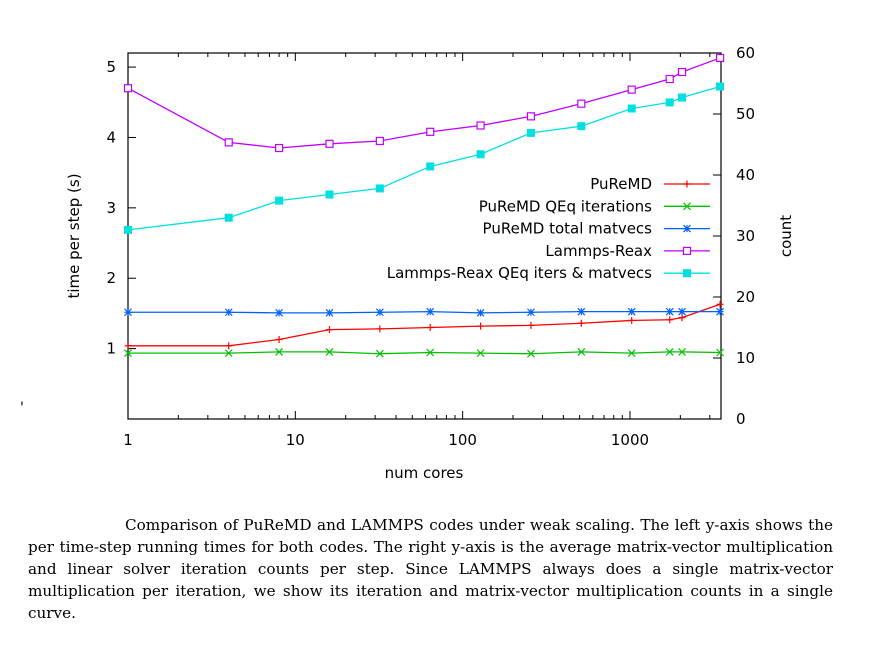 The image size is (889, 654). I want to click on legend-label: PuReMD total matvecs, so click(568, 229).